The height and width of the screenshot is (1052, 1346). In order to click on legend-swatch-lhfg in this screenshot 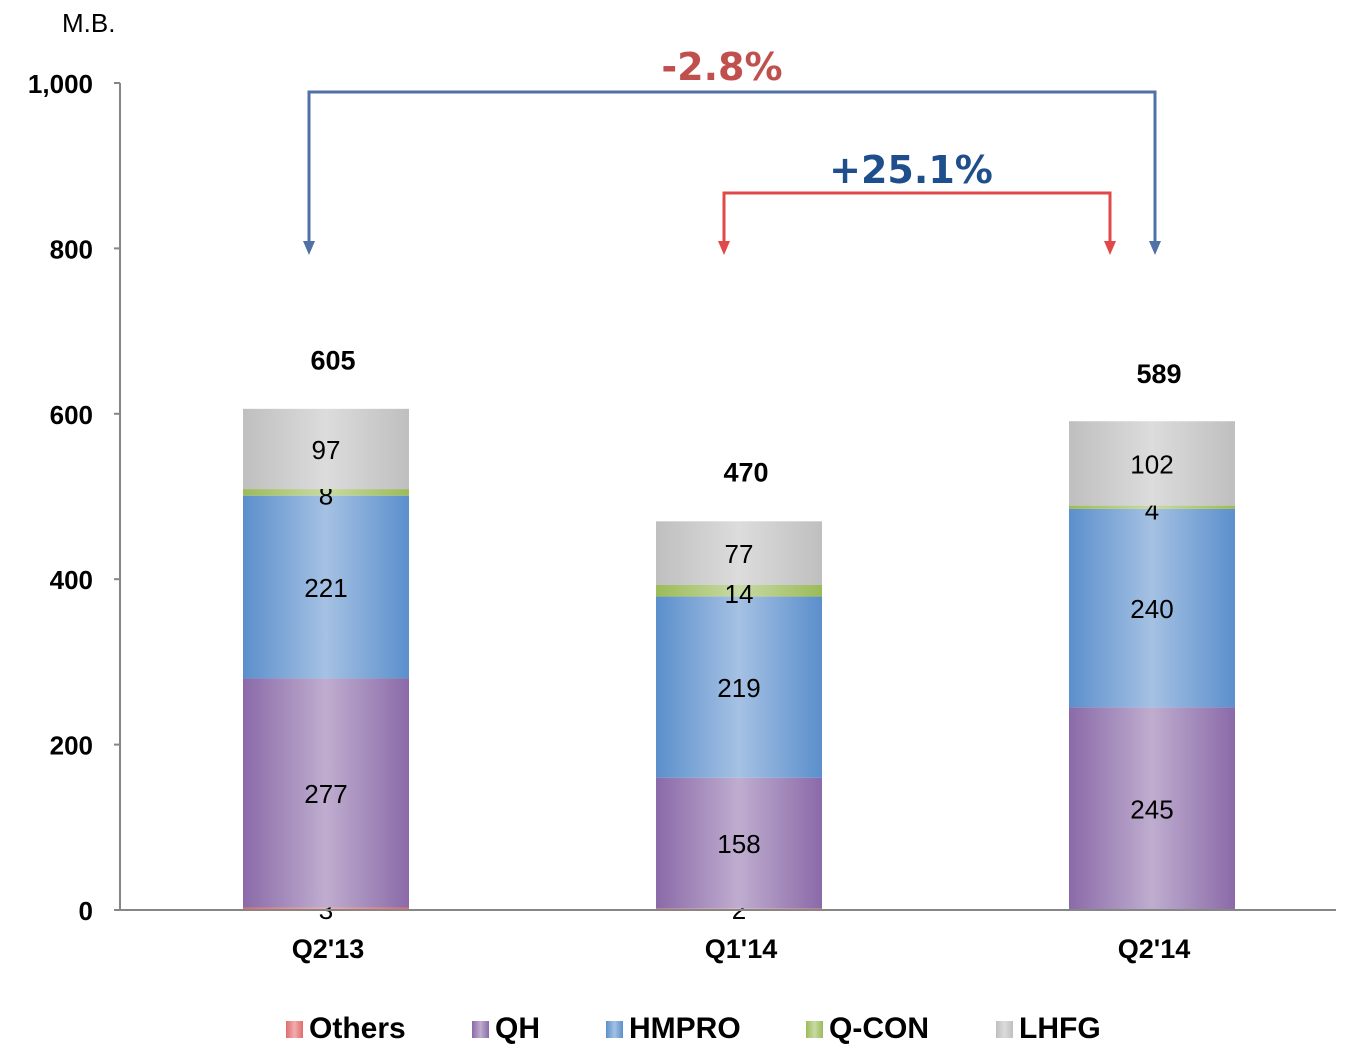, I will do `click(1004, 1029)`.